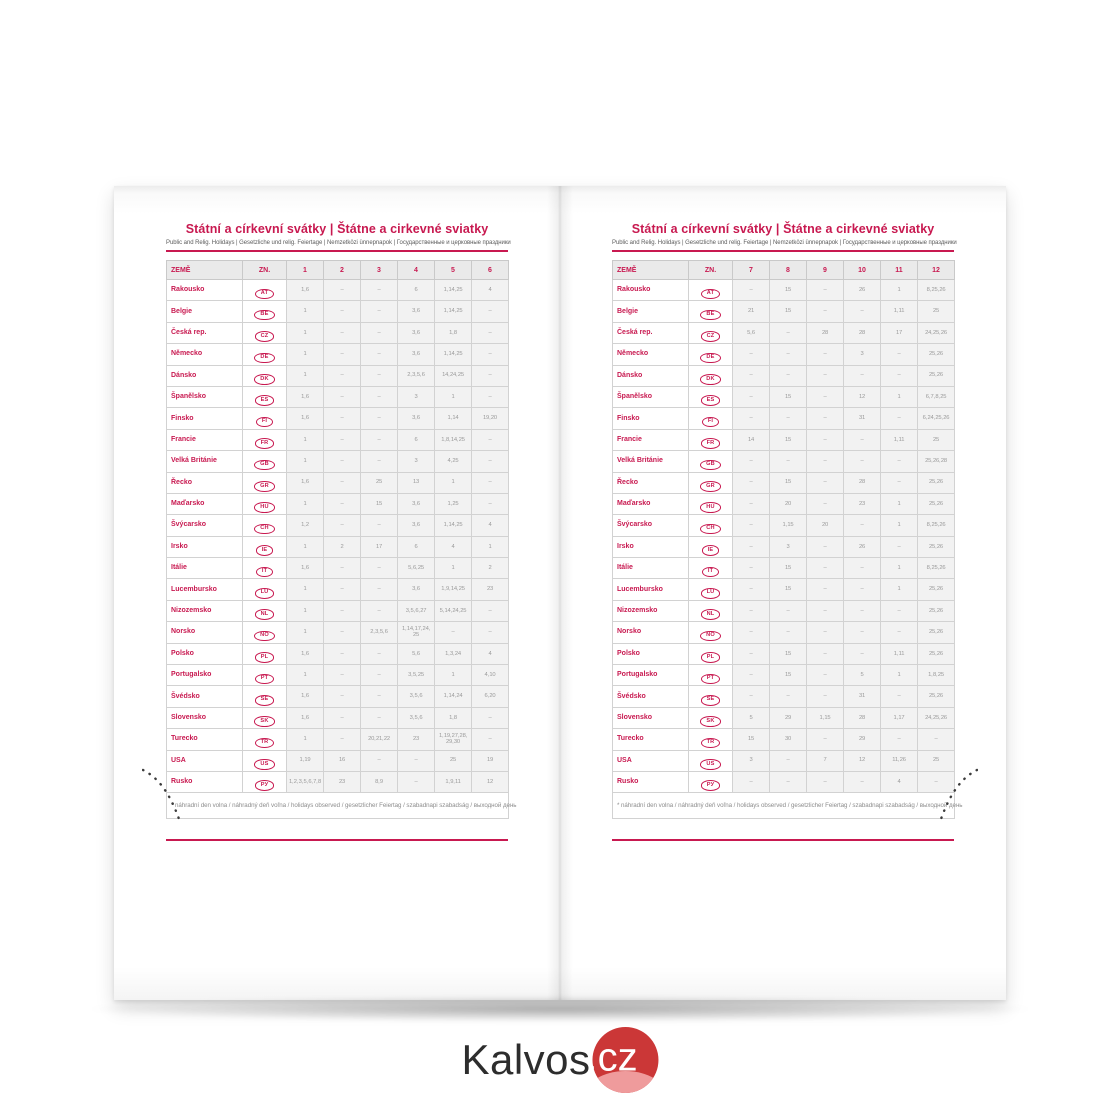 The height and width of the screenshot is (1120, 1120). I want to click on country-code-badge: CH, so click(264, 529).